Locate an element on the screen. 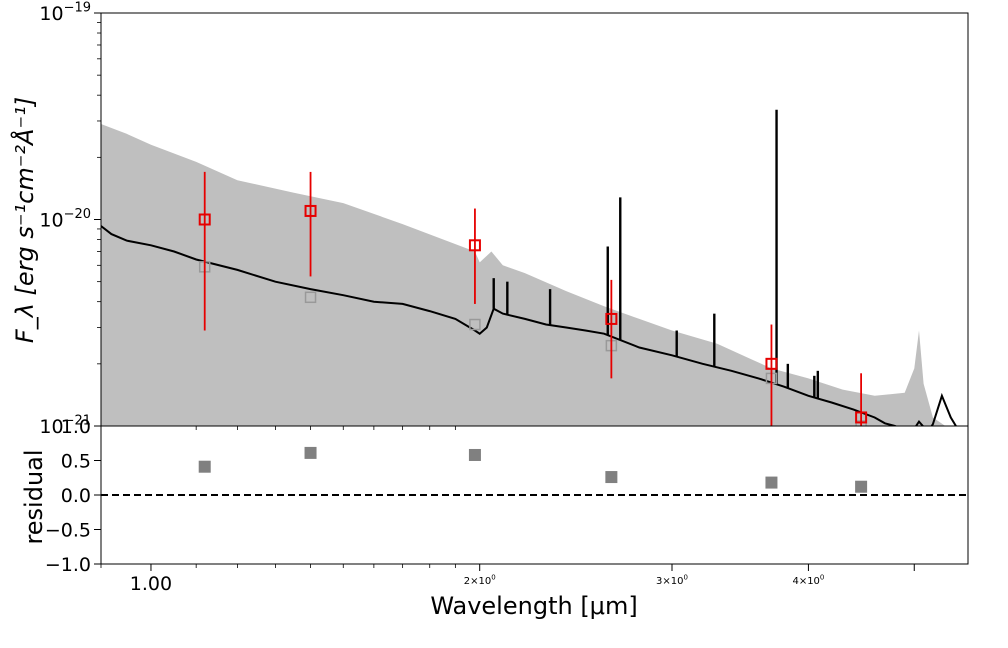 Image resolution: width=1008 pixels, height=648 pixels. residual-y-tick-label: 0.5 is located at coordinates (76, 462).